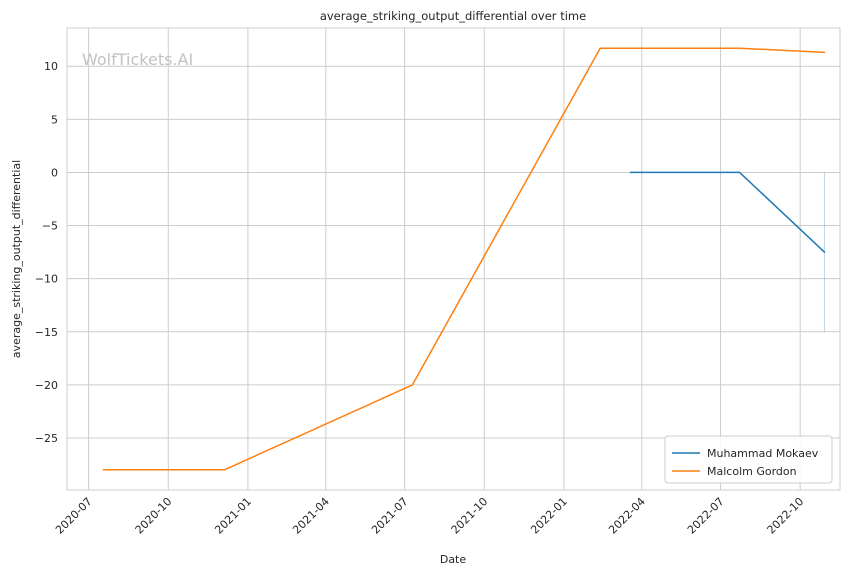 The width and height of the screenshot is (850, 575). I want to click on y-axis-title: average_striking_output_differential, so click(16, 259).